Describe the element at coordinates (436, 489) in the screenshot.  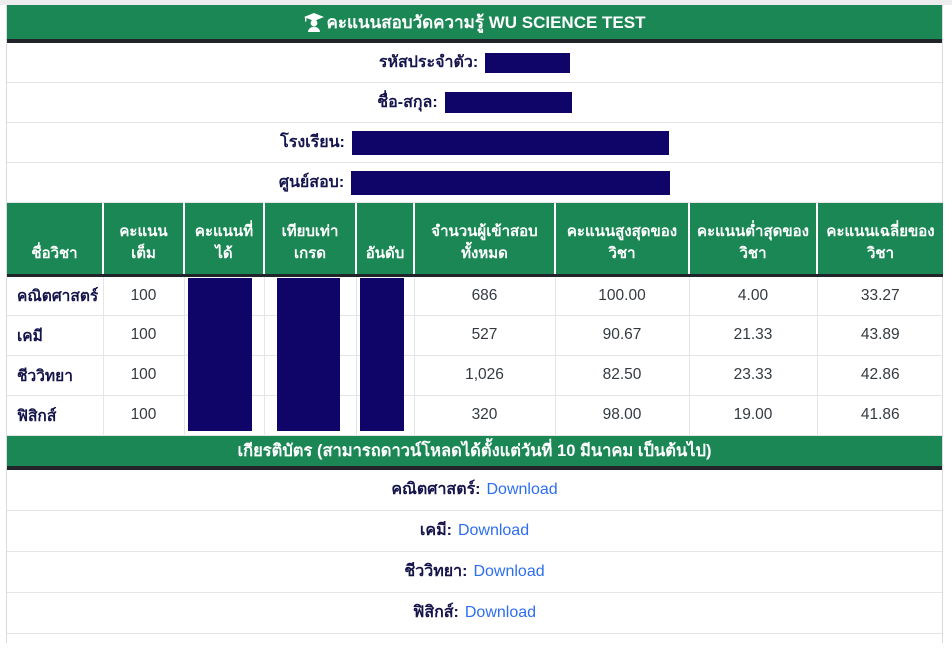
I see `certificate-subject-label: คณิตศาสตร์:` at that location.